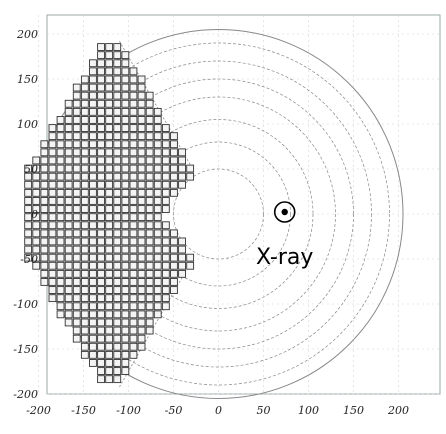 Image resolution: width=446 pixels, height=434 pixels. I want to click on x-tick-label: 150, so click(353, 410).